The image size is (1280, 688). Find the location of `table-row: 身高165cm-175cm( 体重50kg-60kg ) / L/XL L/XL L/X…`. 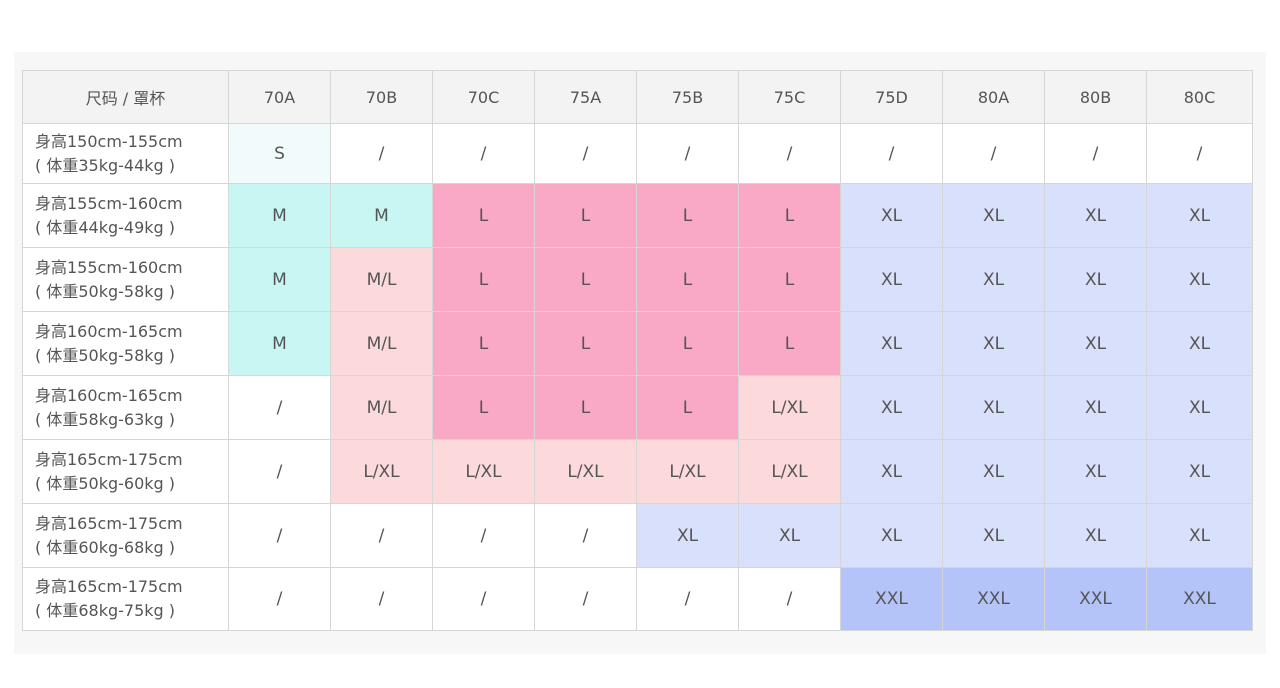

table-row: 身高165cm-175cm( 体重50kg-60kg ) / L/XL L/XL L/X… is located at coordinates (637, 471).